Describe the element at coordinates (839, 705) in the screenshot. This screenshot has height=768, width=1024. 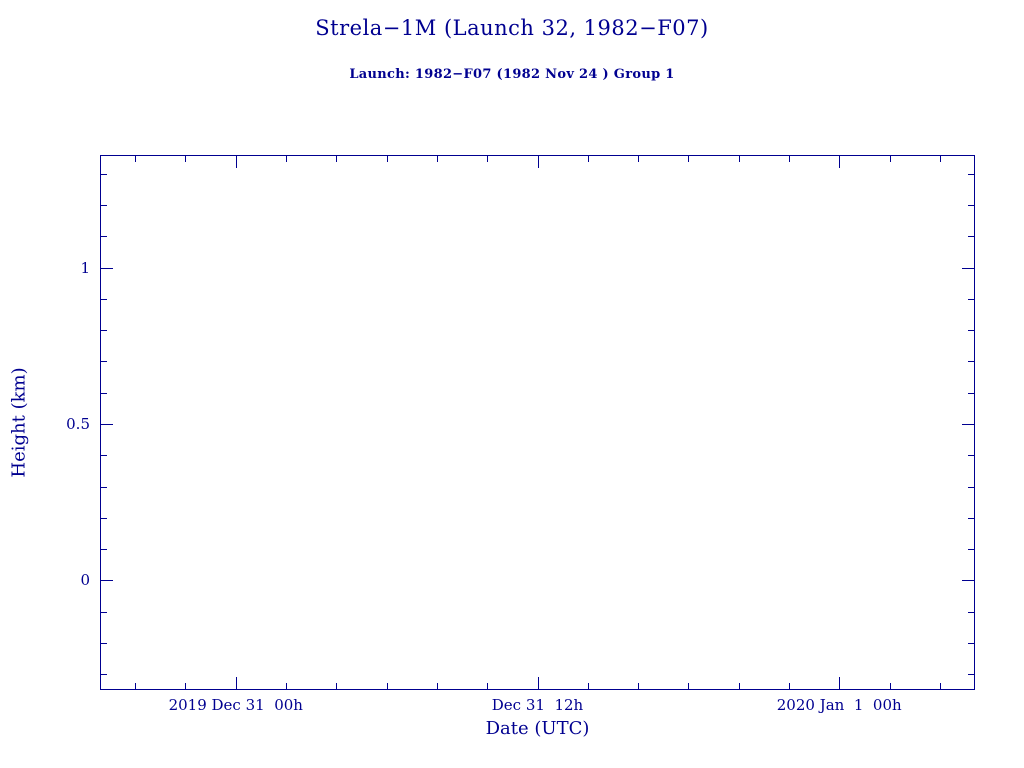
I see `x-tick-label: 2020 Jan 1 00h` at that location.